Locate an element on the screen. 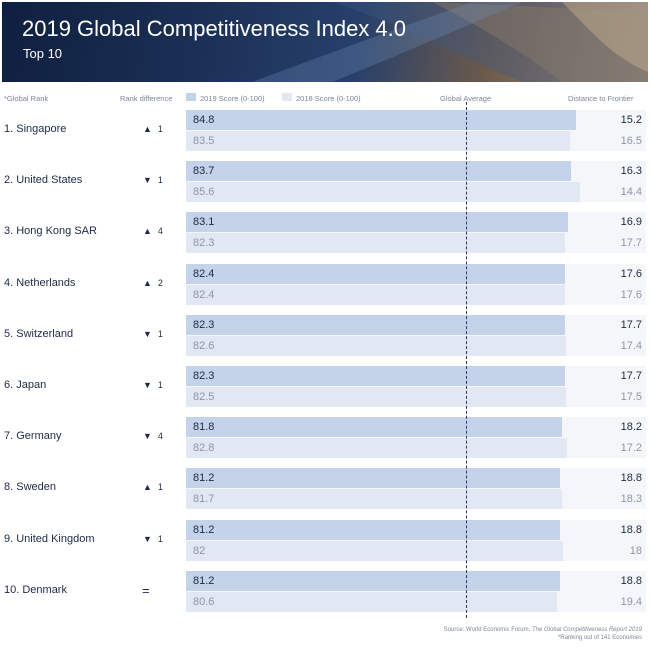  country-label: 2. United States is located at coordinates (43, 180).